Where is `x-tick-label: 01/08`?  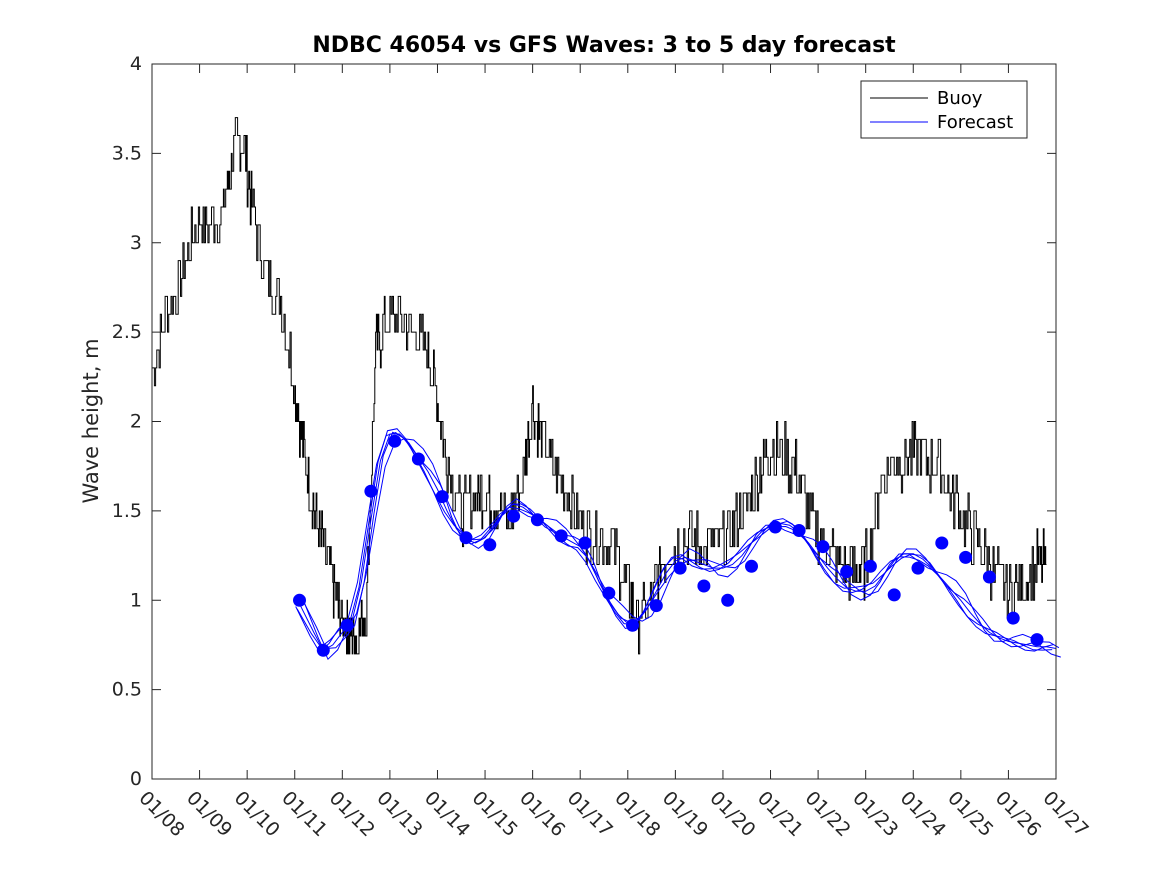
x-tick-label: 01/08 is located at coordinates (161, 814).